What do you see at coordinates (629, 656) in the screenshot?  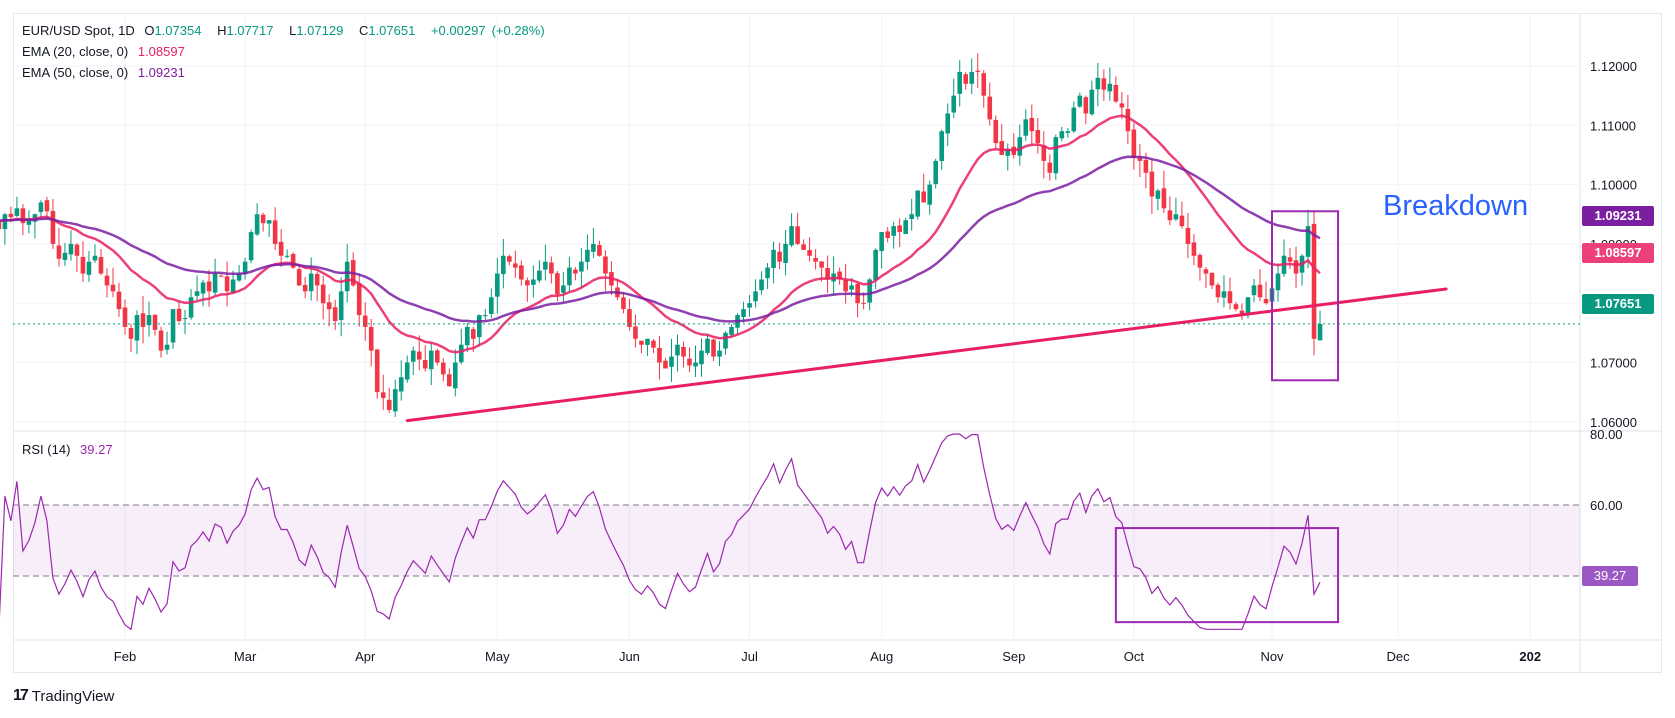 I see `time-tick-label: Jun` at bounding box center [629, 656].